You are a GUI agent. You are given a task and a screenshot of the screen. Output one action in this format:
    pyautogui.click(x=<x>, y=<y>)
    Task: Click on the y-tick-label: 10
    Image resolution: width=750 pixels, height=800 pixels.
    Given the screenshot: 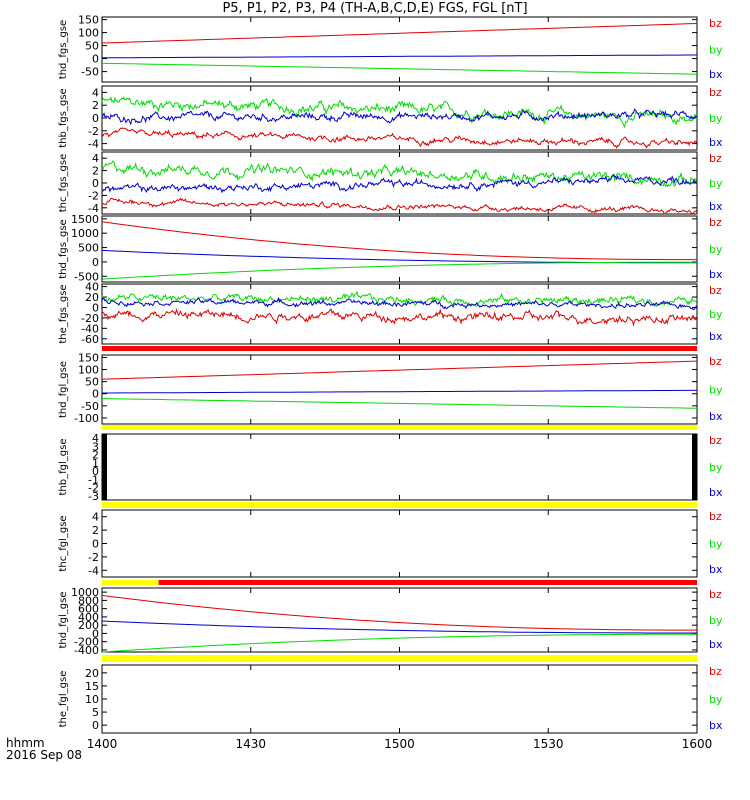 What is the action you would take?
    pyautogui.click(x=92, y=699)
    